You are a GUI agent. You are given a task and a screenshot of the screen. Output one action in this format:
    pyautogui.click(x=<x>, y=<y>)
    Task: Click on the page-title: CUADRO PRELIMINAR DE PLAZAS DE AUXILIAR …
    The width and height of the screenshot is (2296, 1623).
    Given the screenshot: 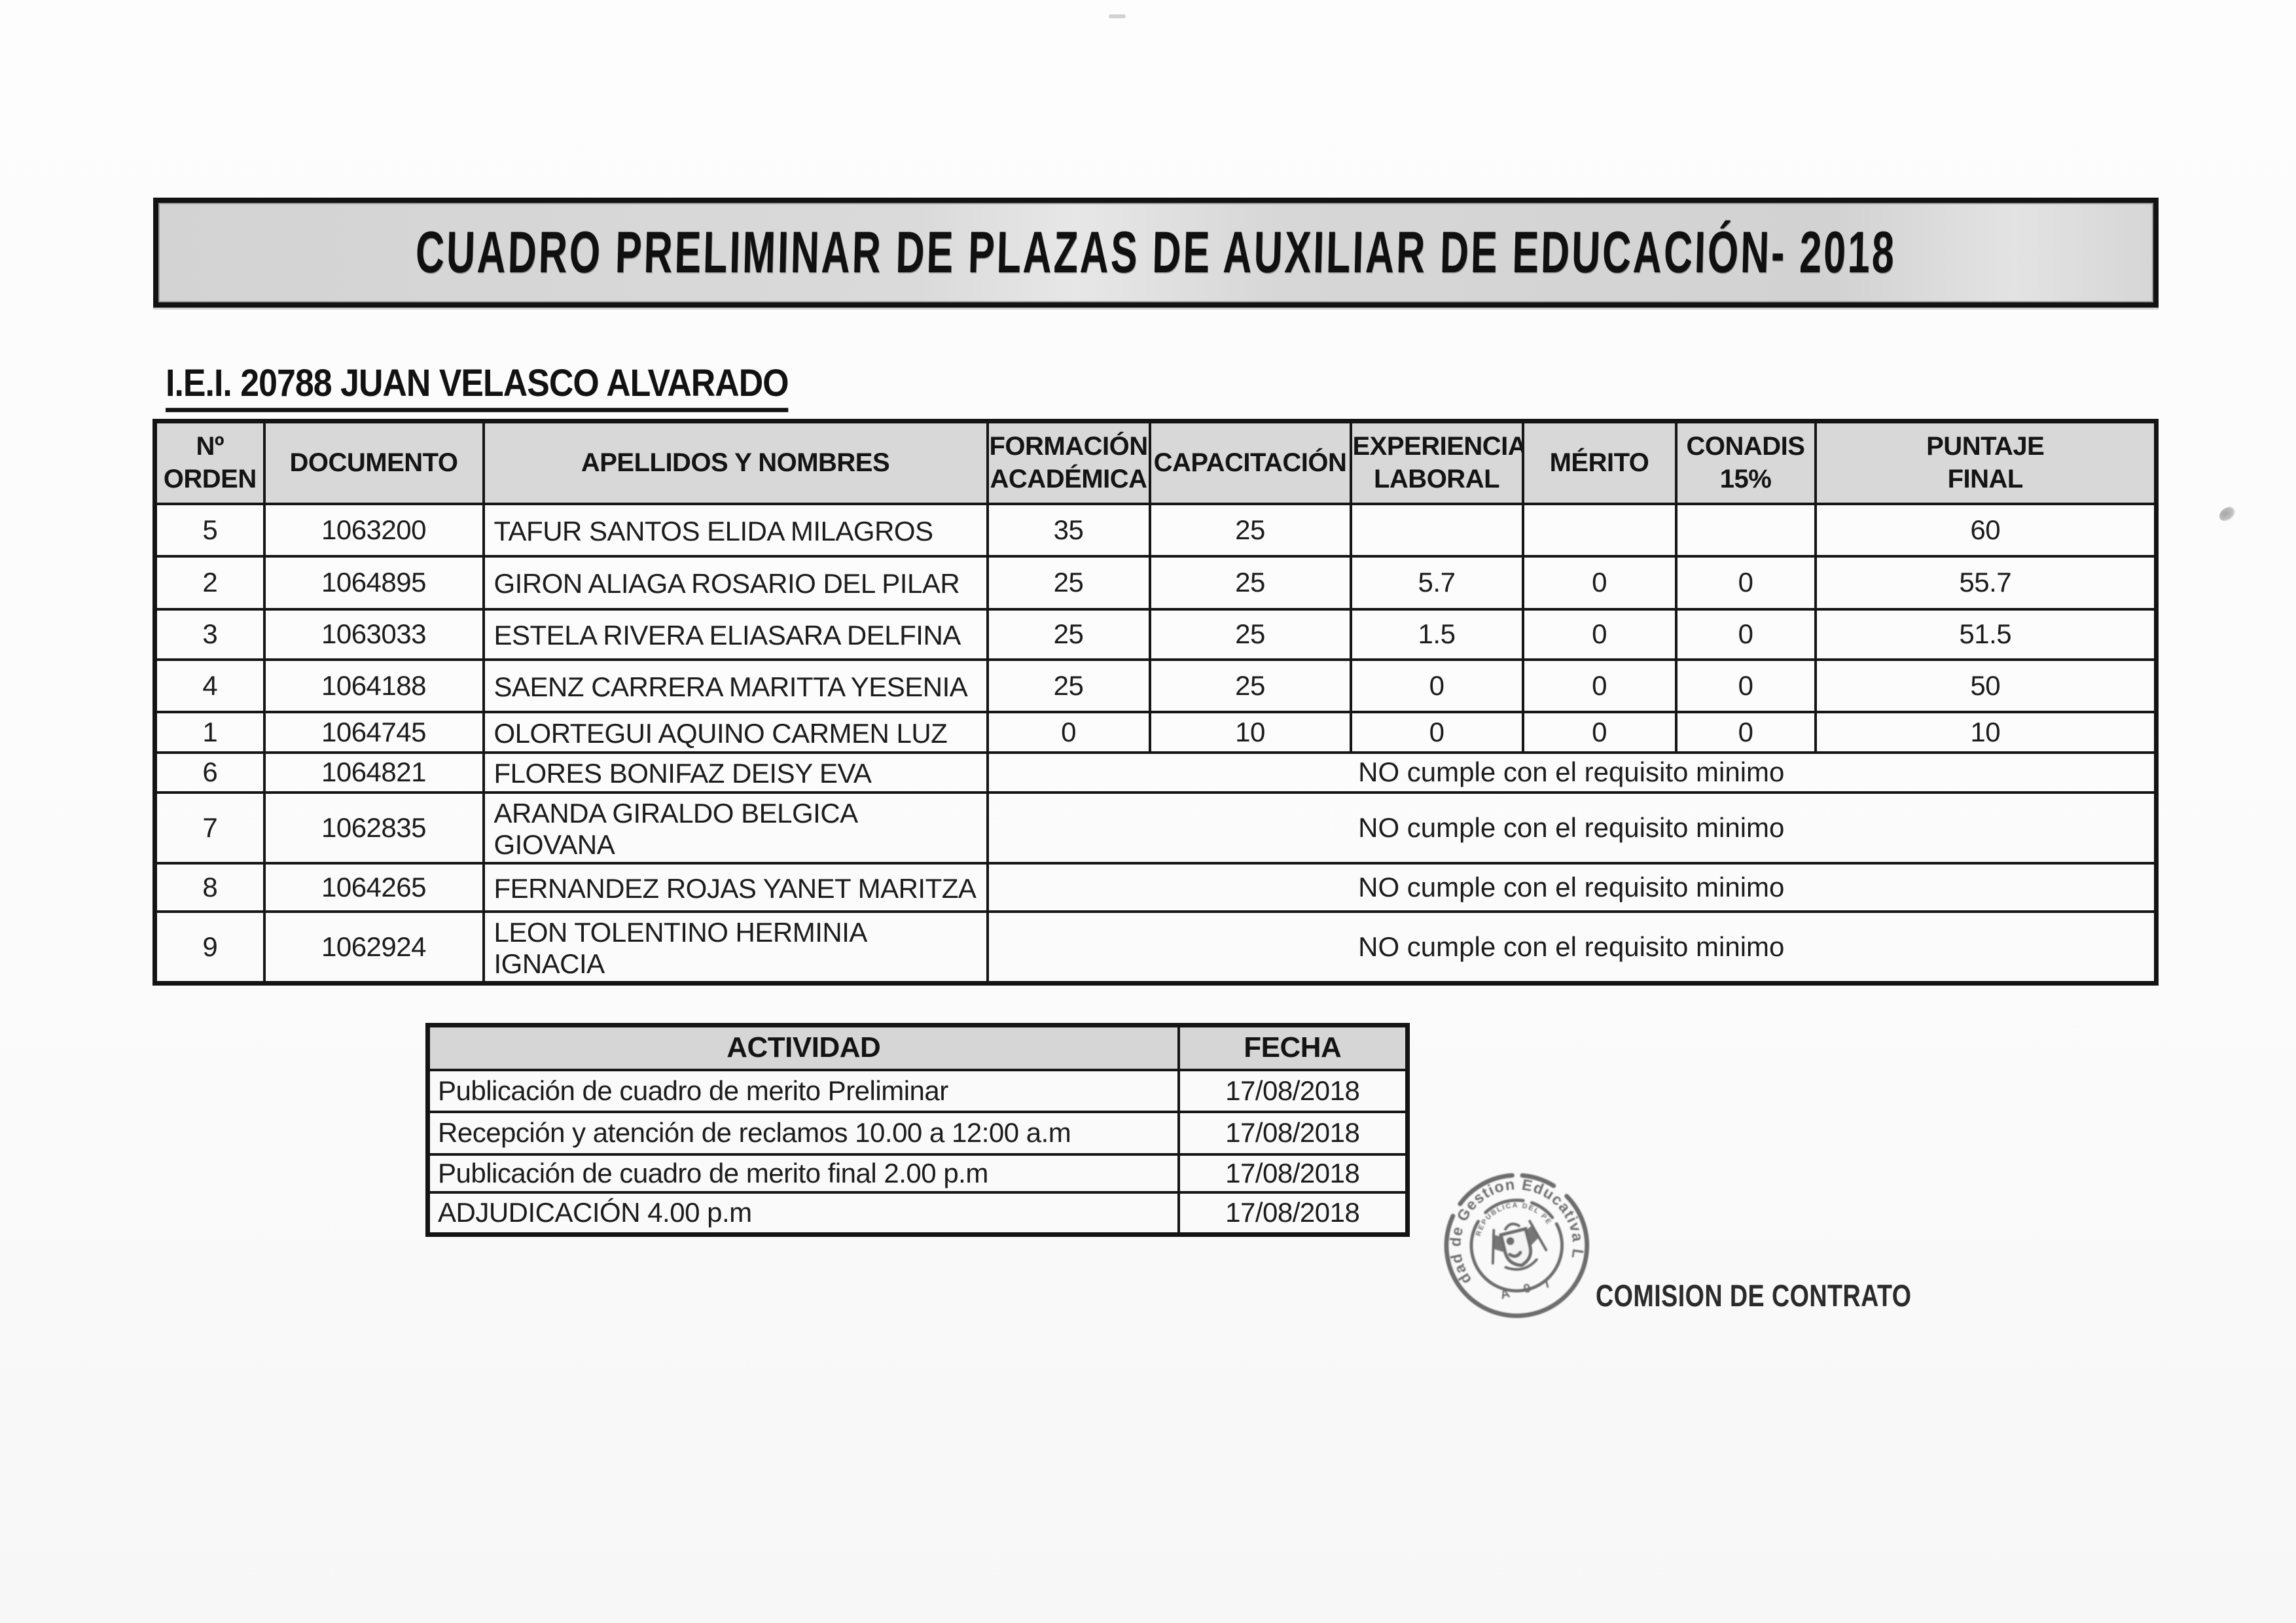 What is the action you would take?
    pyautogui.click(x=1155, y=252)
    